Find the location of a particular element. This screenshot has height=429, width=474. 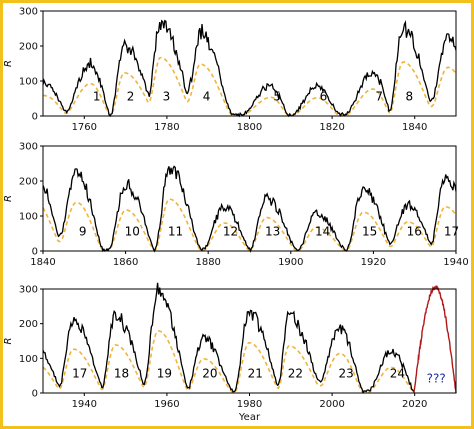

x-tick-label: 1860 is located at coordinates (125, 262).